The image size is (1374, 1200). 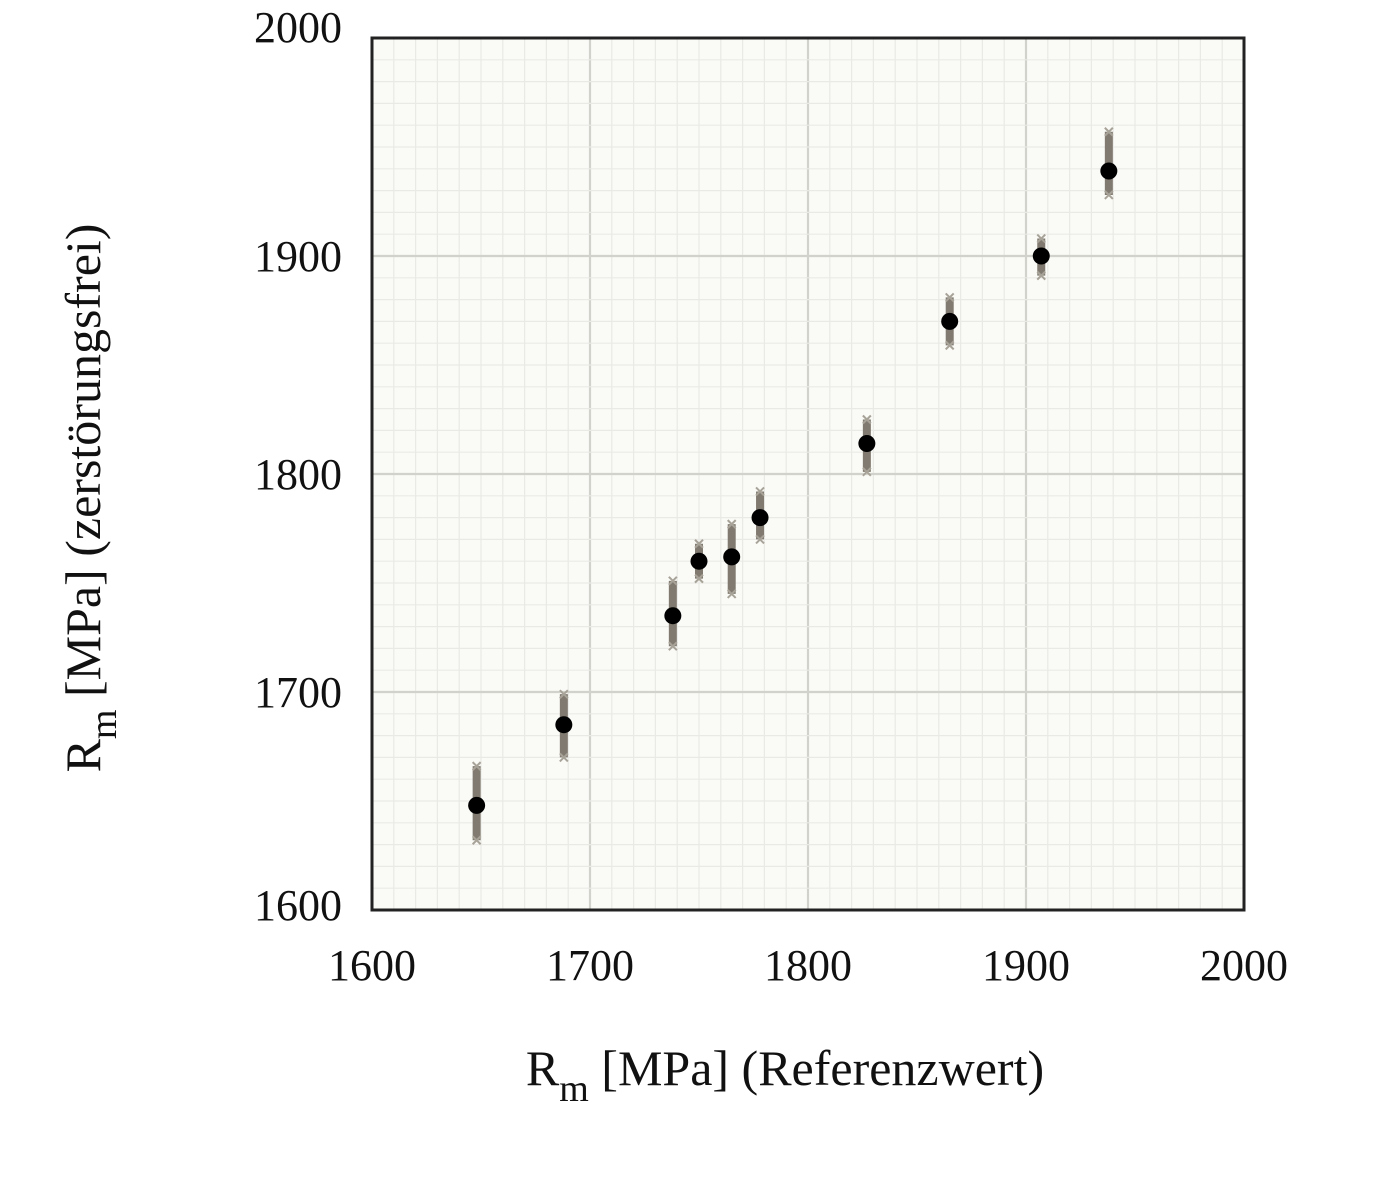 I want to click on y-tick-label: 2000, so click(x=298, y=27).